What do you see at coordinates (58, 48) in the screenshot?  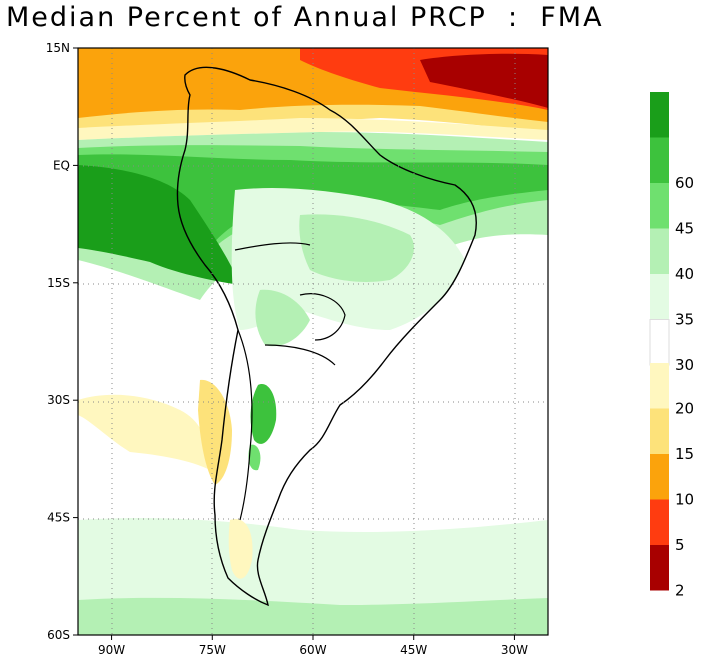 I see `lat-tick-label: 15N` at bounding box center [58, 48].